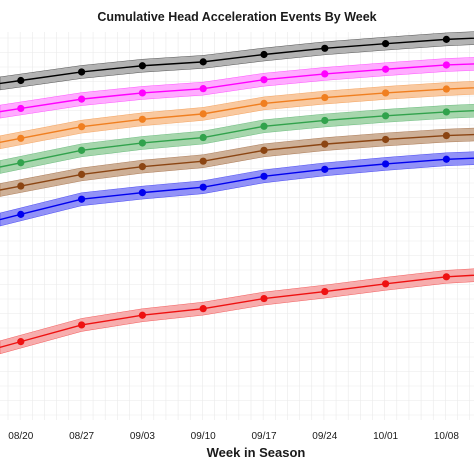  What do you see at coordinates (142, 436) in the screenshot?
I see `x-tick-label: 09/03` at bounding box center [142, 436].